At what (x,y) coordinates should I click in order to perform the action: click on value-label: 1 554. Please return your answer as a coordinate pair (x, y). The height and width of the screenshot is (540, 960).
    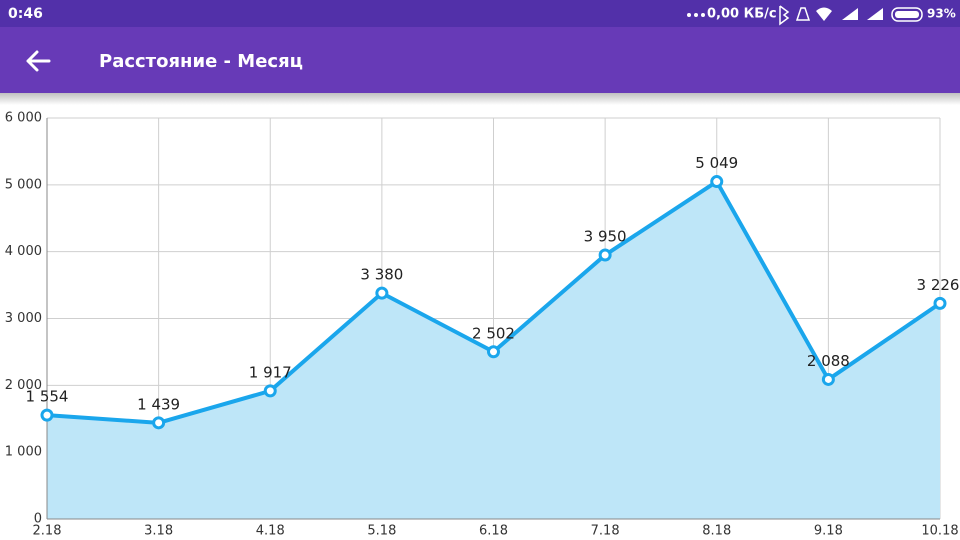
    Looking at the image, I should click on (47, 397).